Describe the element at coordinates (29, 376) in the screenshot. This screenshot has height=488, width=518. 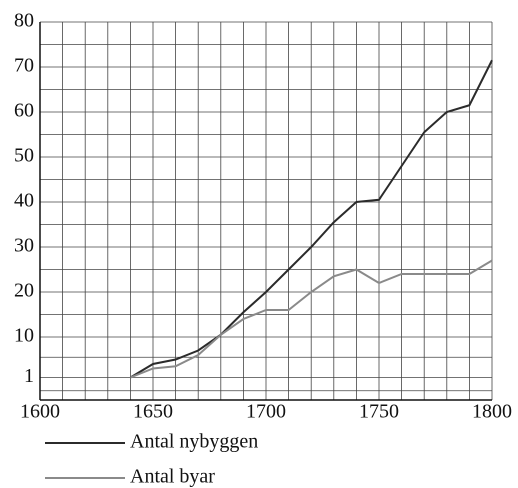
I see `y-tick-label: 1` at that location.